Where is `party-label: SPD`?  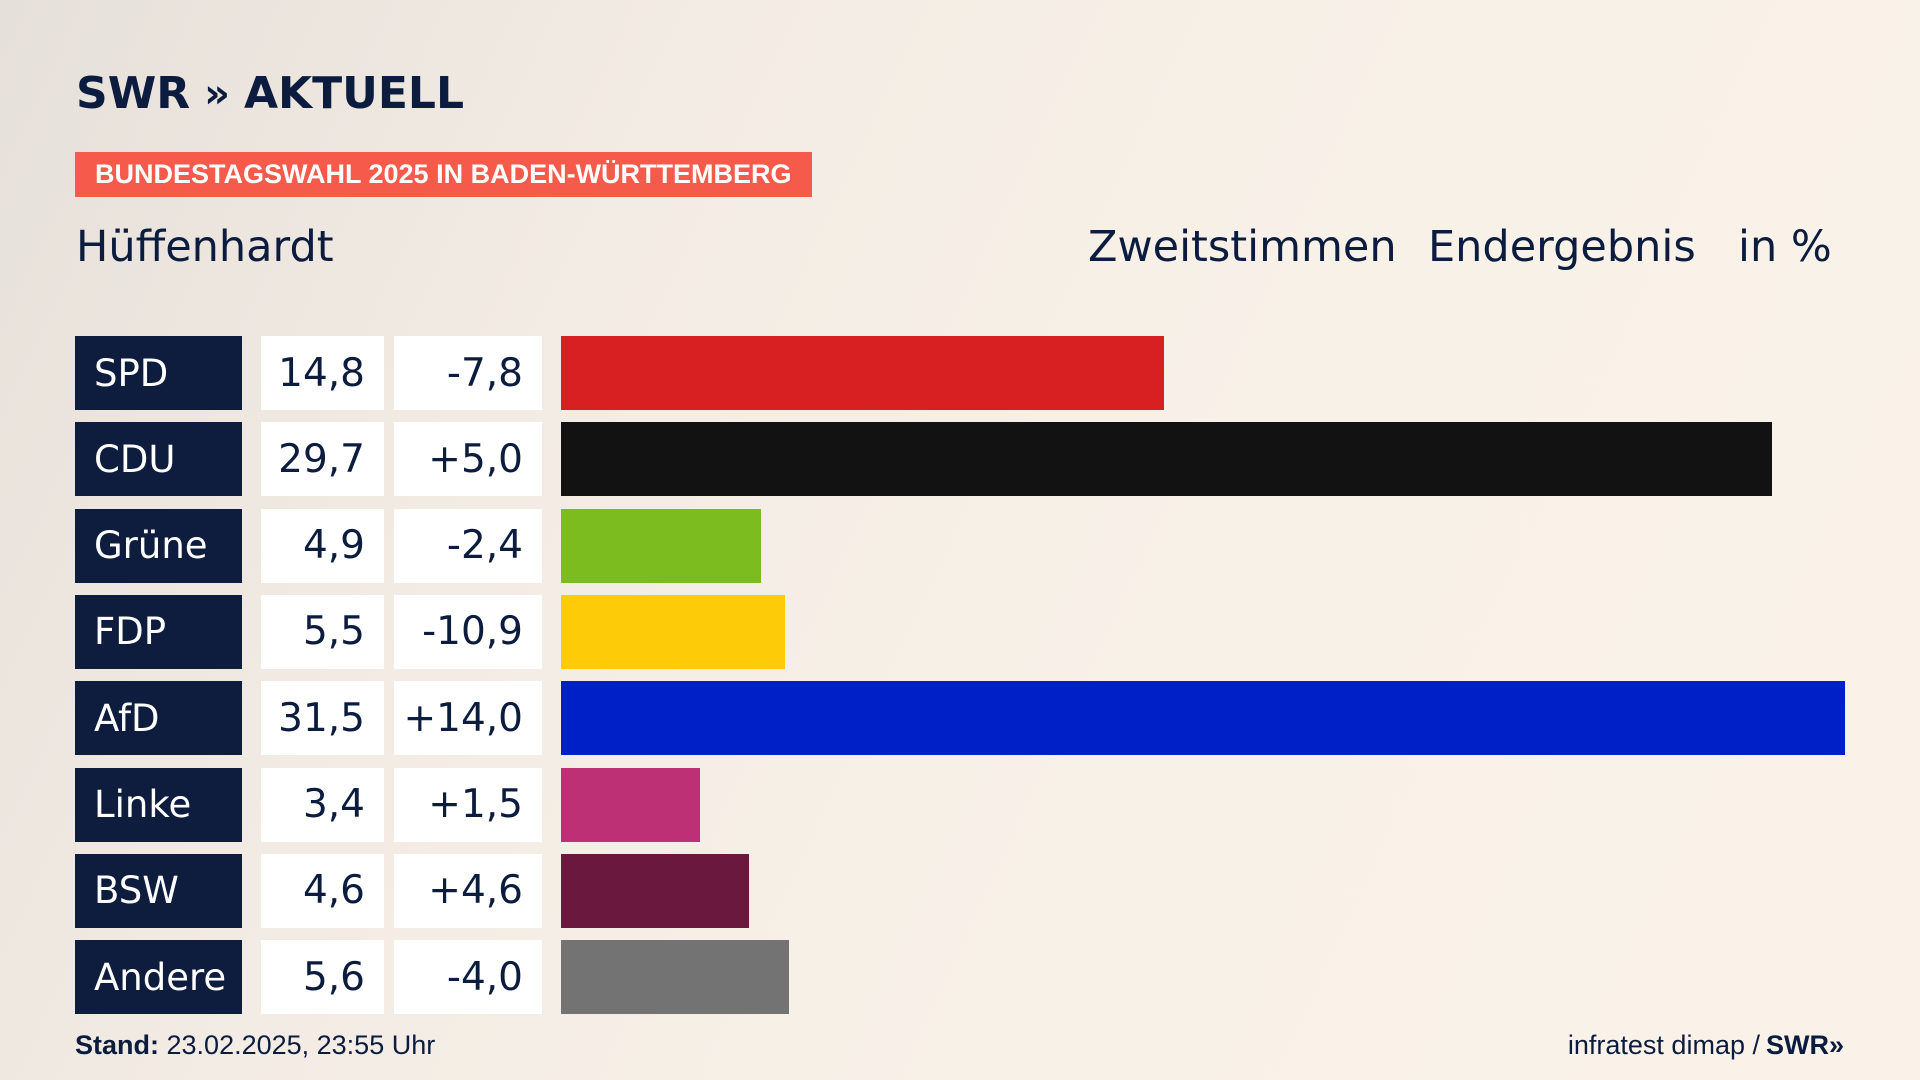 party-label: SPD is located at coordinates (158, 373).